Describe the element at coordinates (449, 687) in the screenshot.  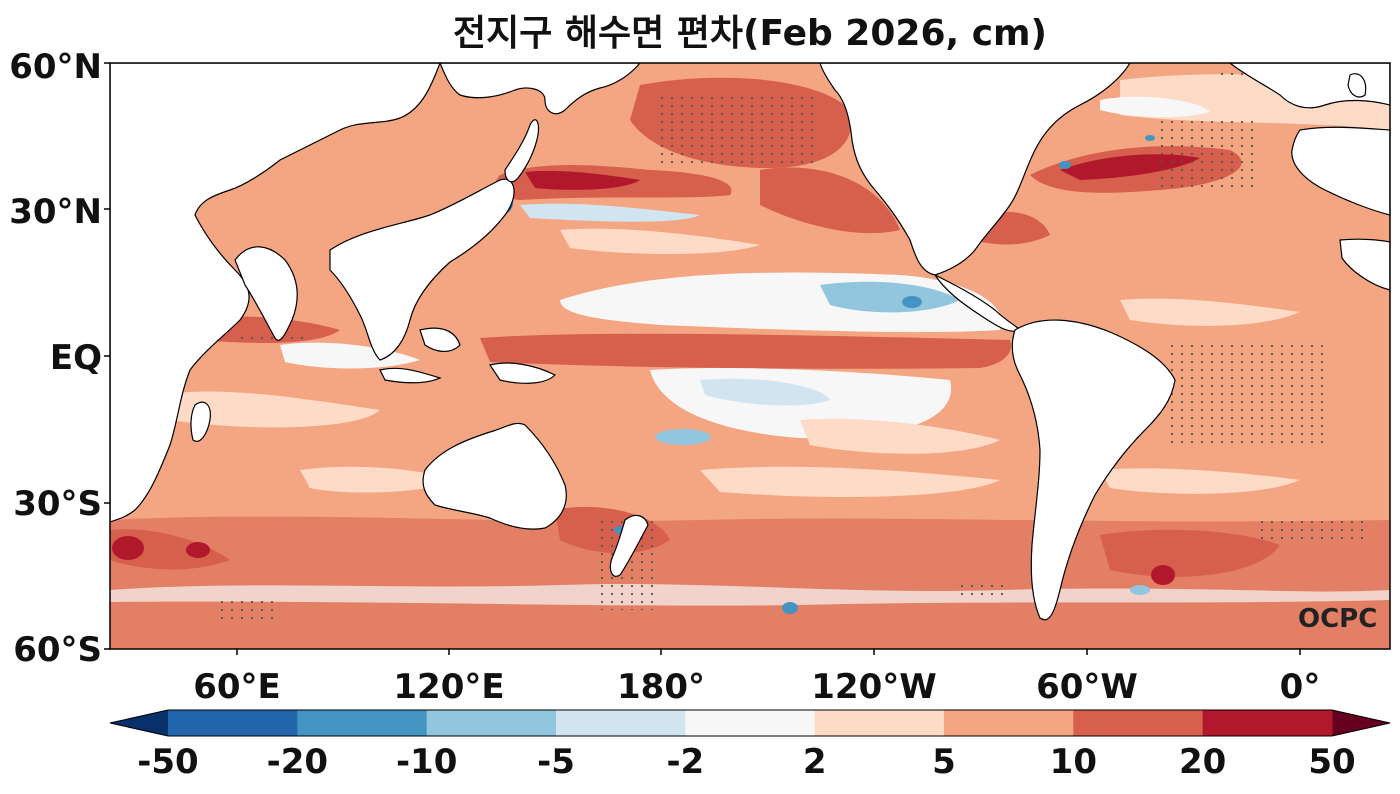
I see `lon-label-120e: 120°E` at that location.